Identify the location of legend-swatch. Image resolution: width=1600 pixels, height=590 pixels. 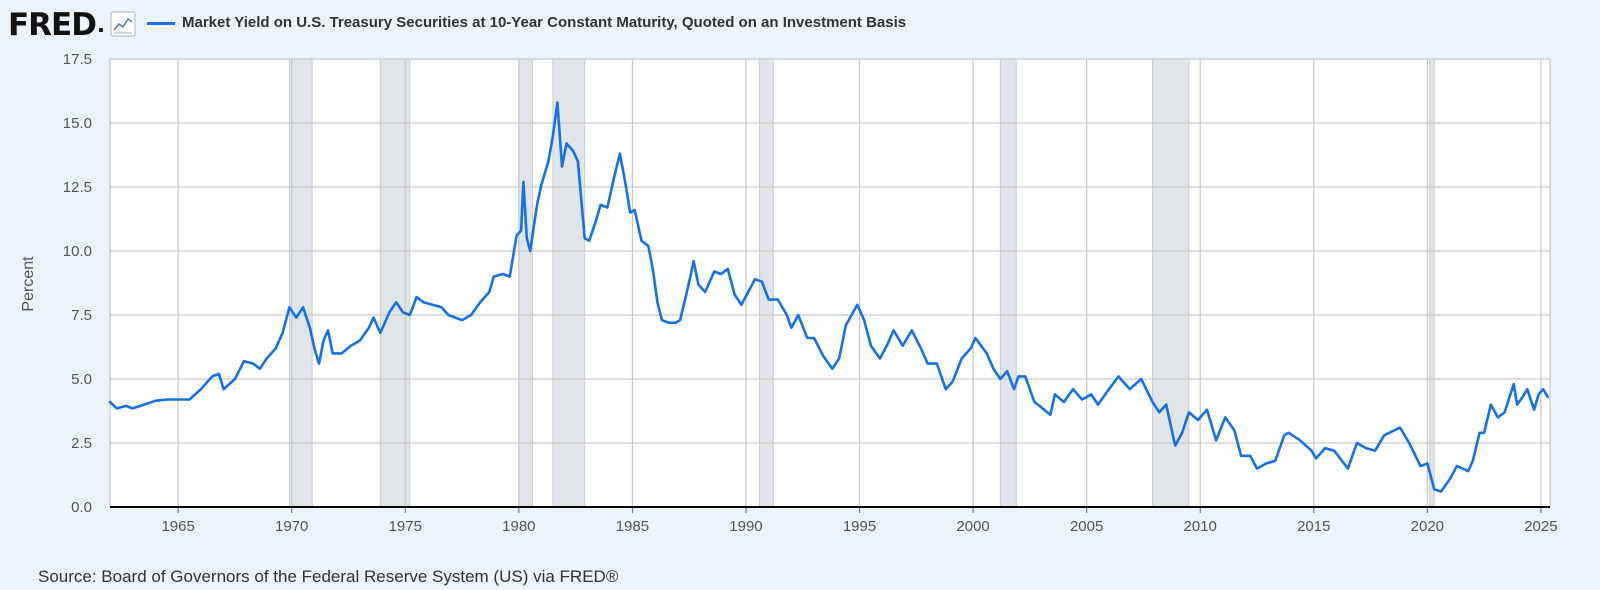
(161, 23).